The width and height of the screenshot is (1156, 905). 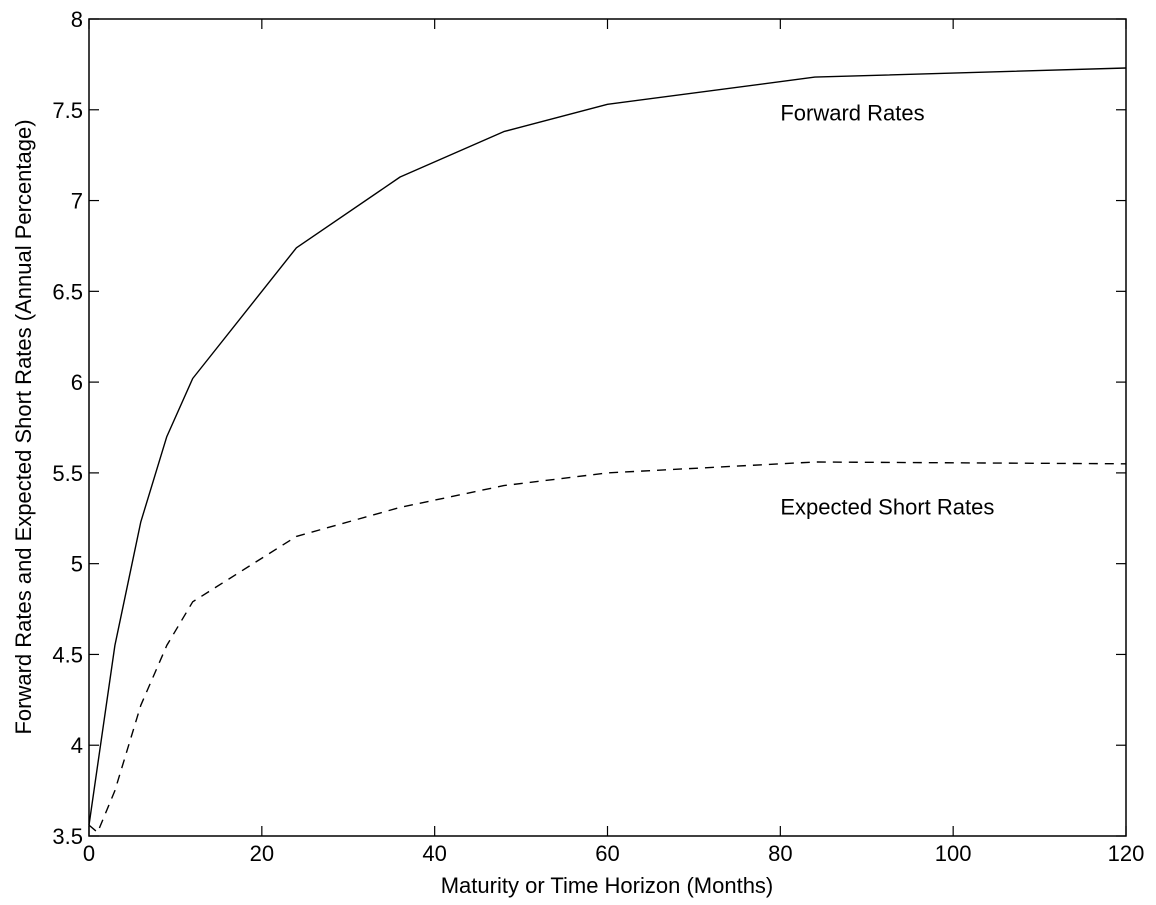 I want to click on x-tick-label-1: 20, so click(x=262, y=853).